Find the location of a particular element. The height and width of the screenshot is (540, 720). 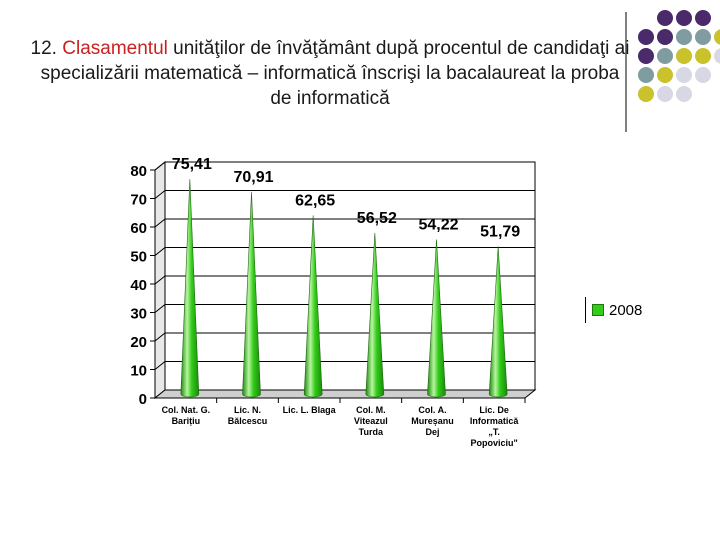

chart-legend: 2008 is located at coordinates (613, 310).